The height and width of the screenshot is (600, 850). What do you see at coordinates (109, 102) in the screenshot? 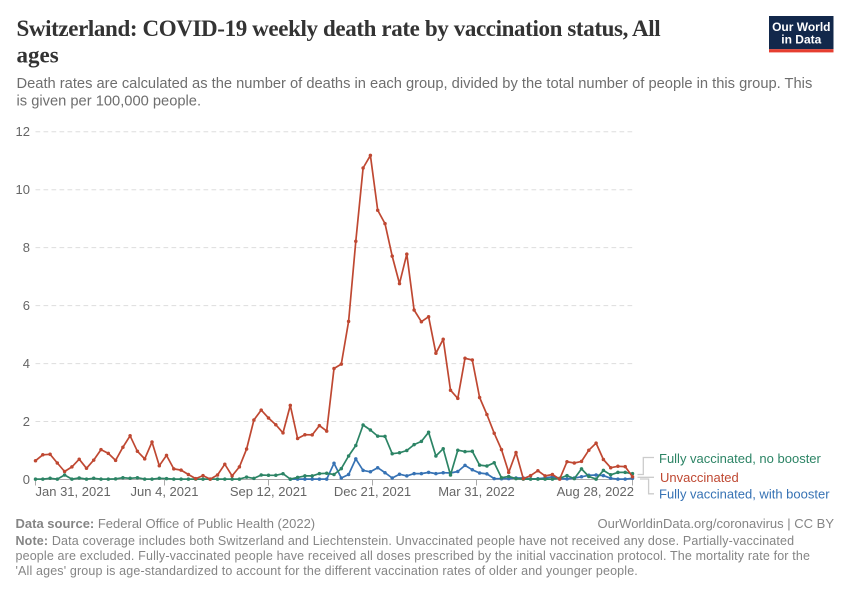
I see `svg-text: is given per 100,000 people.` at bounding box center [109, 102].